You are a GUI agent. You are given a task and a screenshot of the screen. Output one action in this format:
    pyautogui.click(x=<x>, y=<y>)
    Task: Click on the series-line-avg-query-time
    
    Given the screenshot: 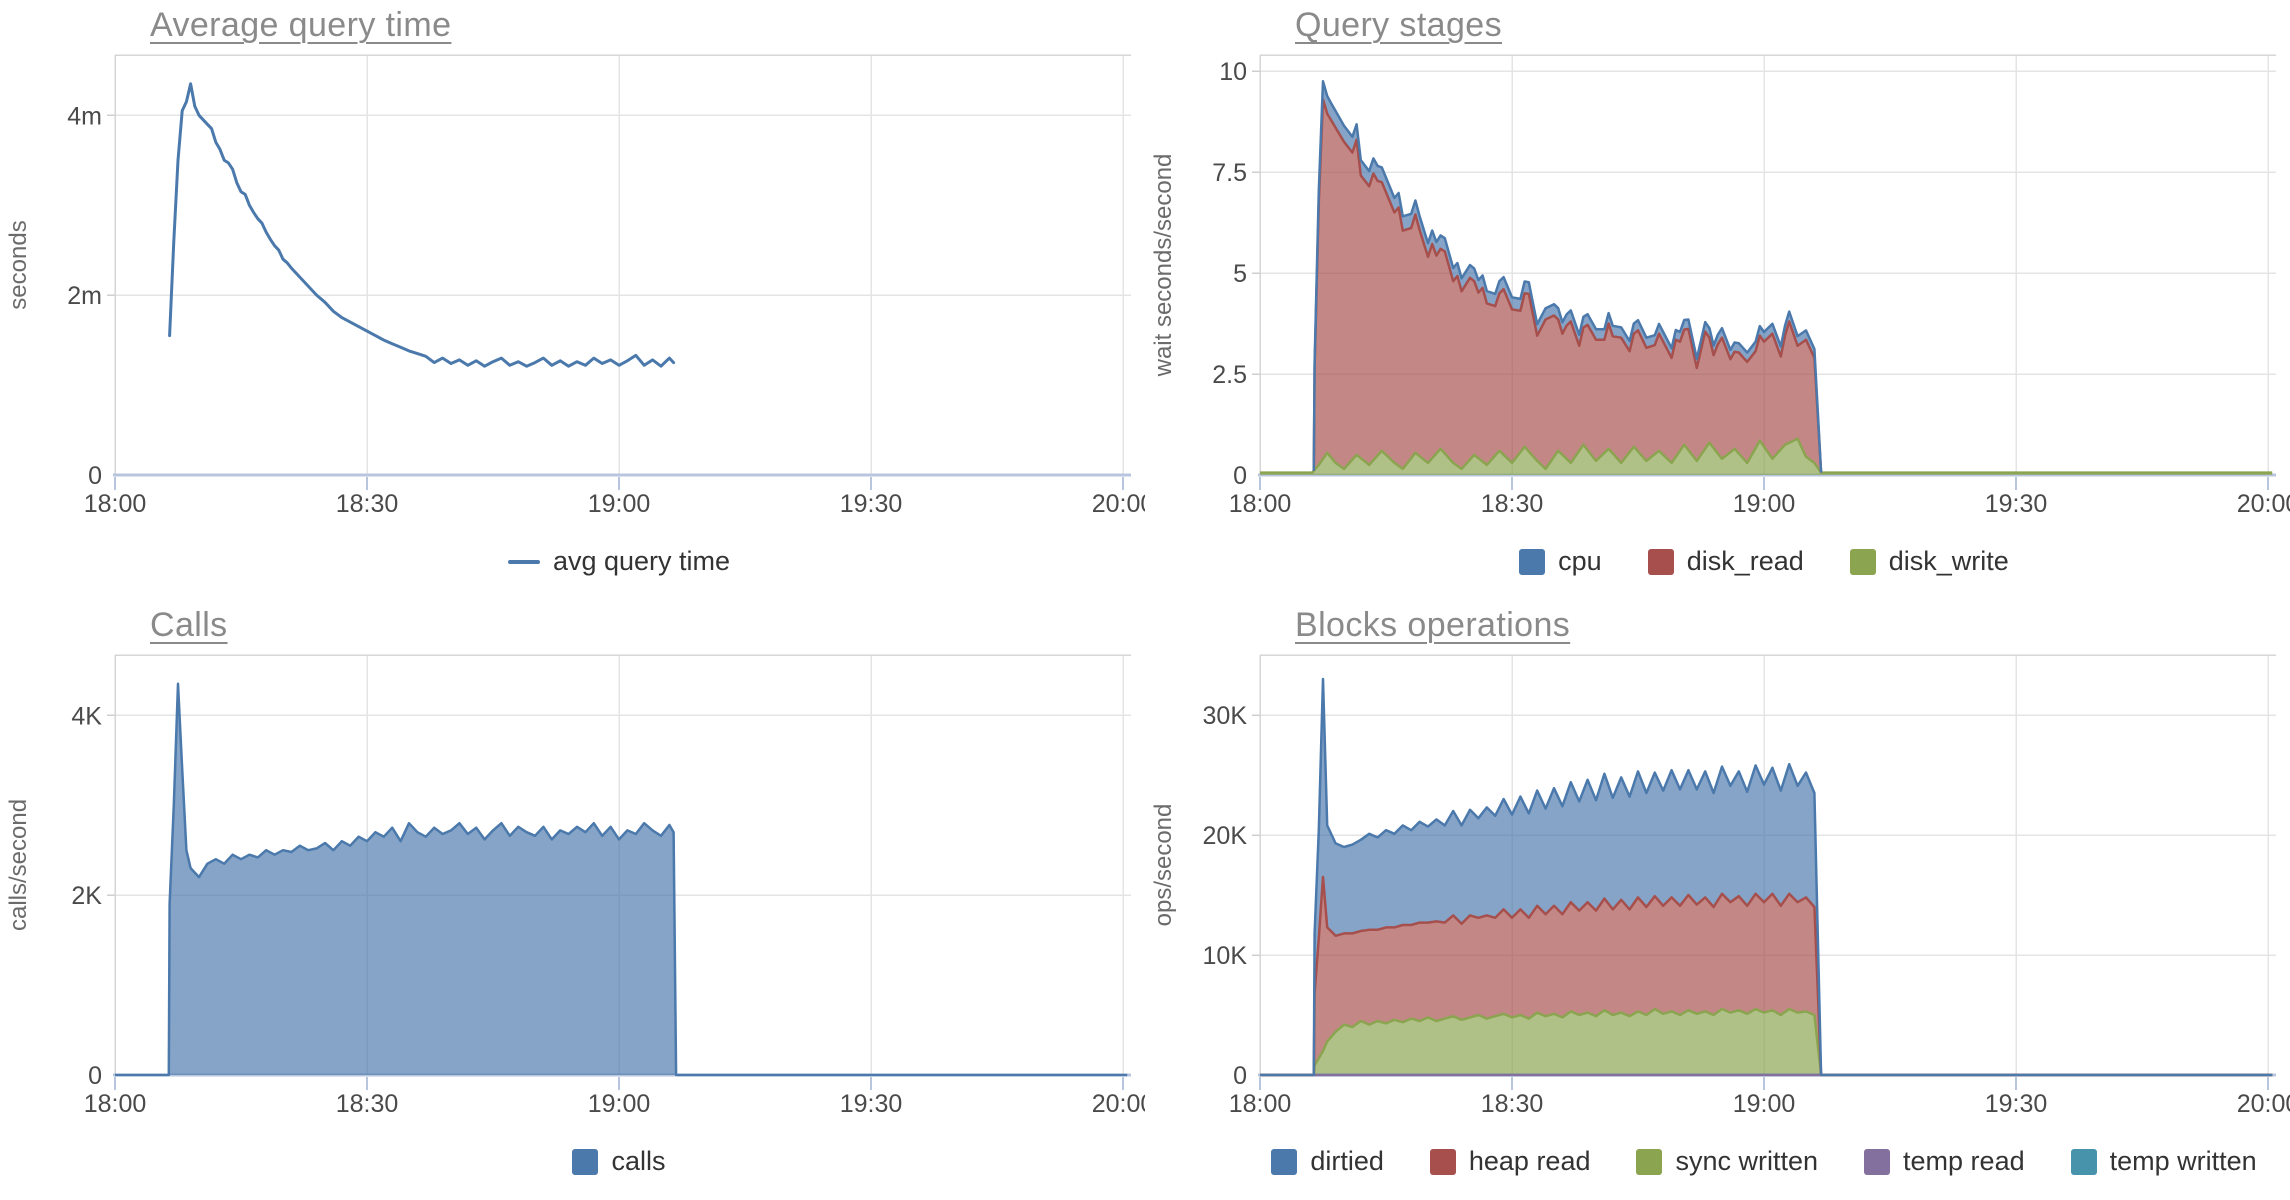 What is the action you would take?
    pyautogui.click(x=422, y=225)
    